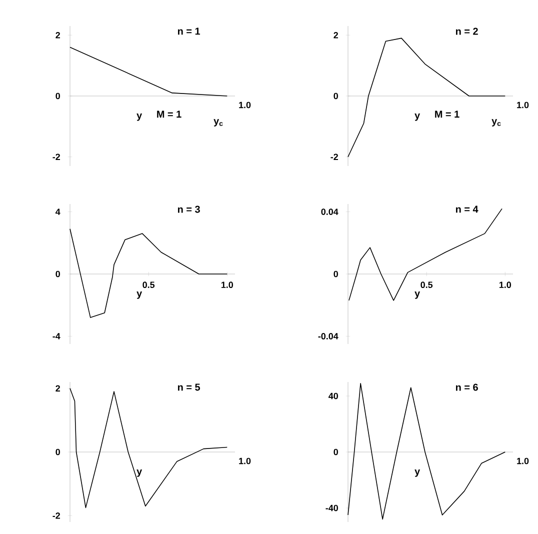  What do you see at coordinates (189, 31) in the screenshot?
I see `chart-title: n = 1` at bounding box center [189, 31].